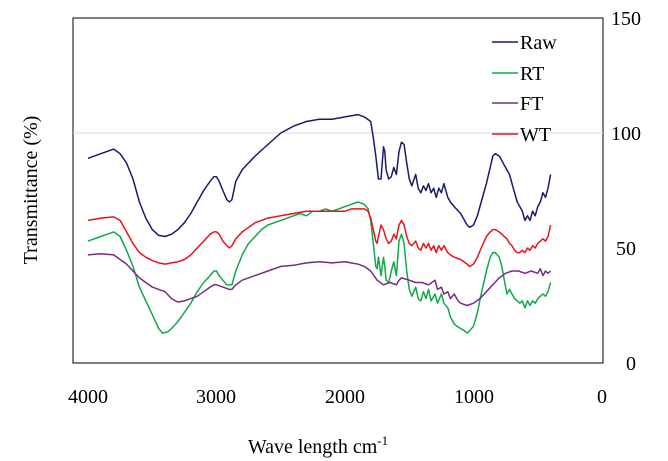 This screenshot has width=668, height=461. I want to click on x-tick-labels: 4000 3000 2000 1000 0, so click(337, 397).